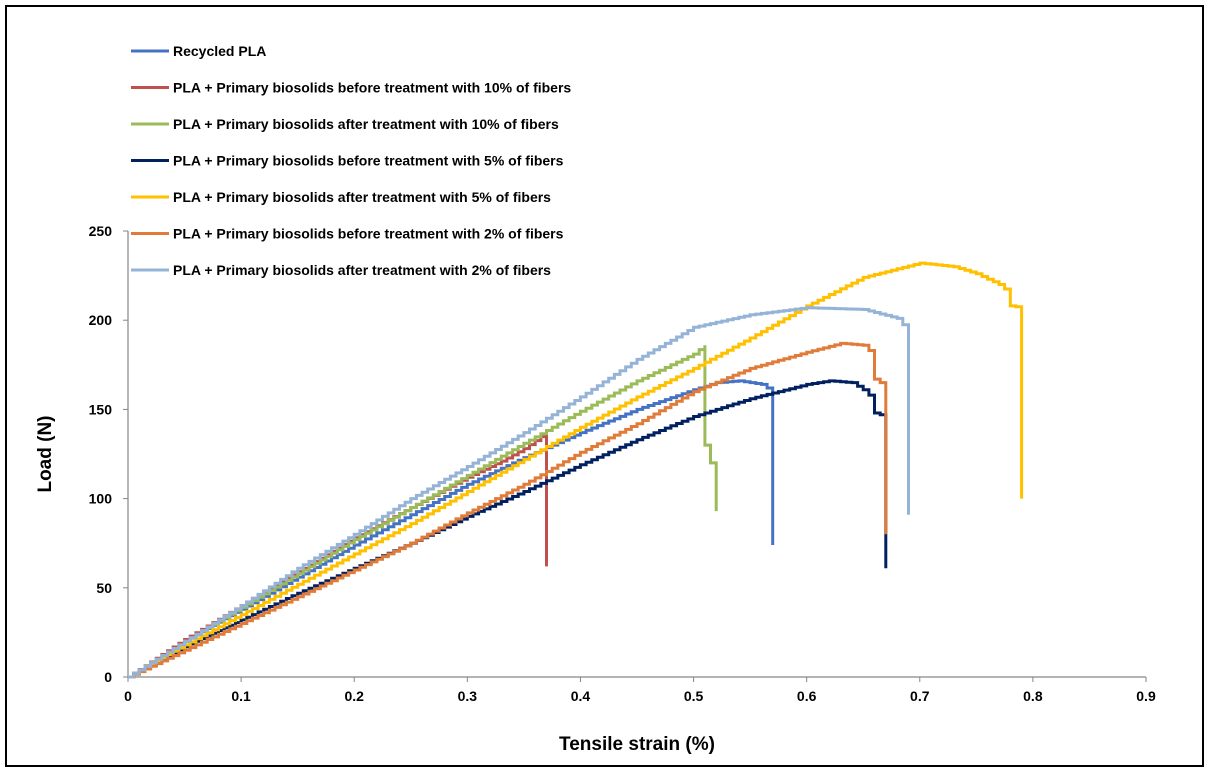 This screenshot has width=1211, height=774. What do you see at coordinates (637, 744) in the screenshot?
I see `x-axis-title: Tensile strain (%)` at bounding box center [637, 744].